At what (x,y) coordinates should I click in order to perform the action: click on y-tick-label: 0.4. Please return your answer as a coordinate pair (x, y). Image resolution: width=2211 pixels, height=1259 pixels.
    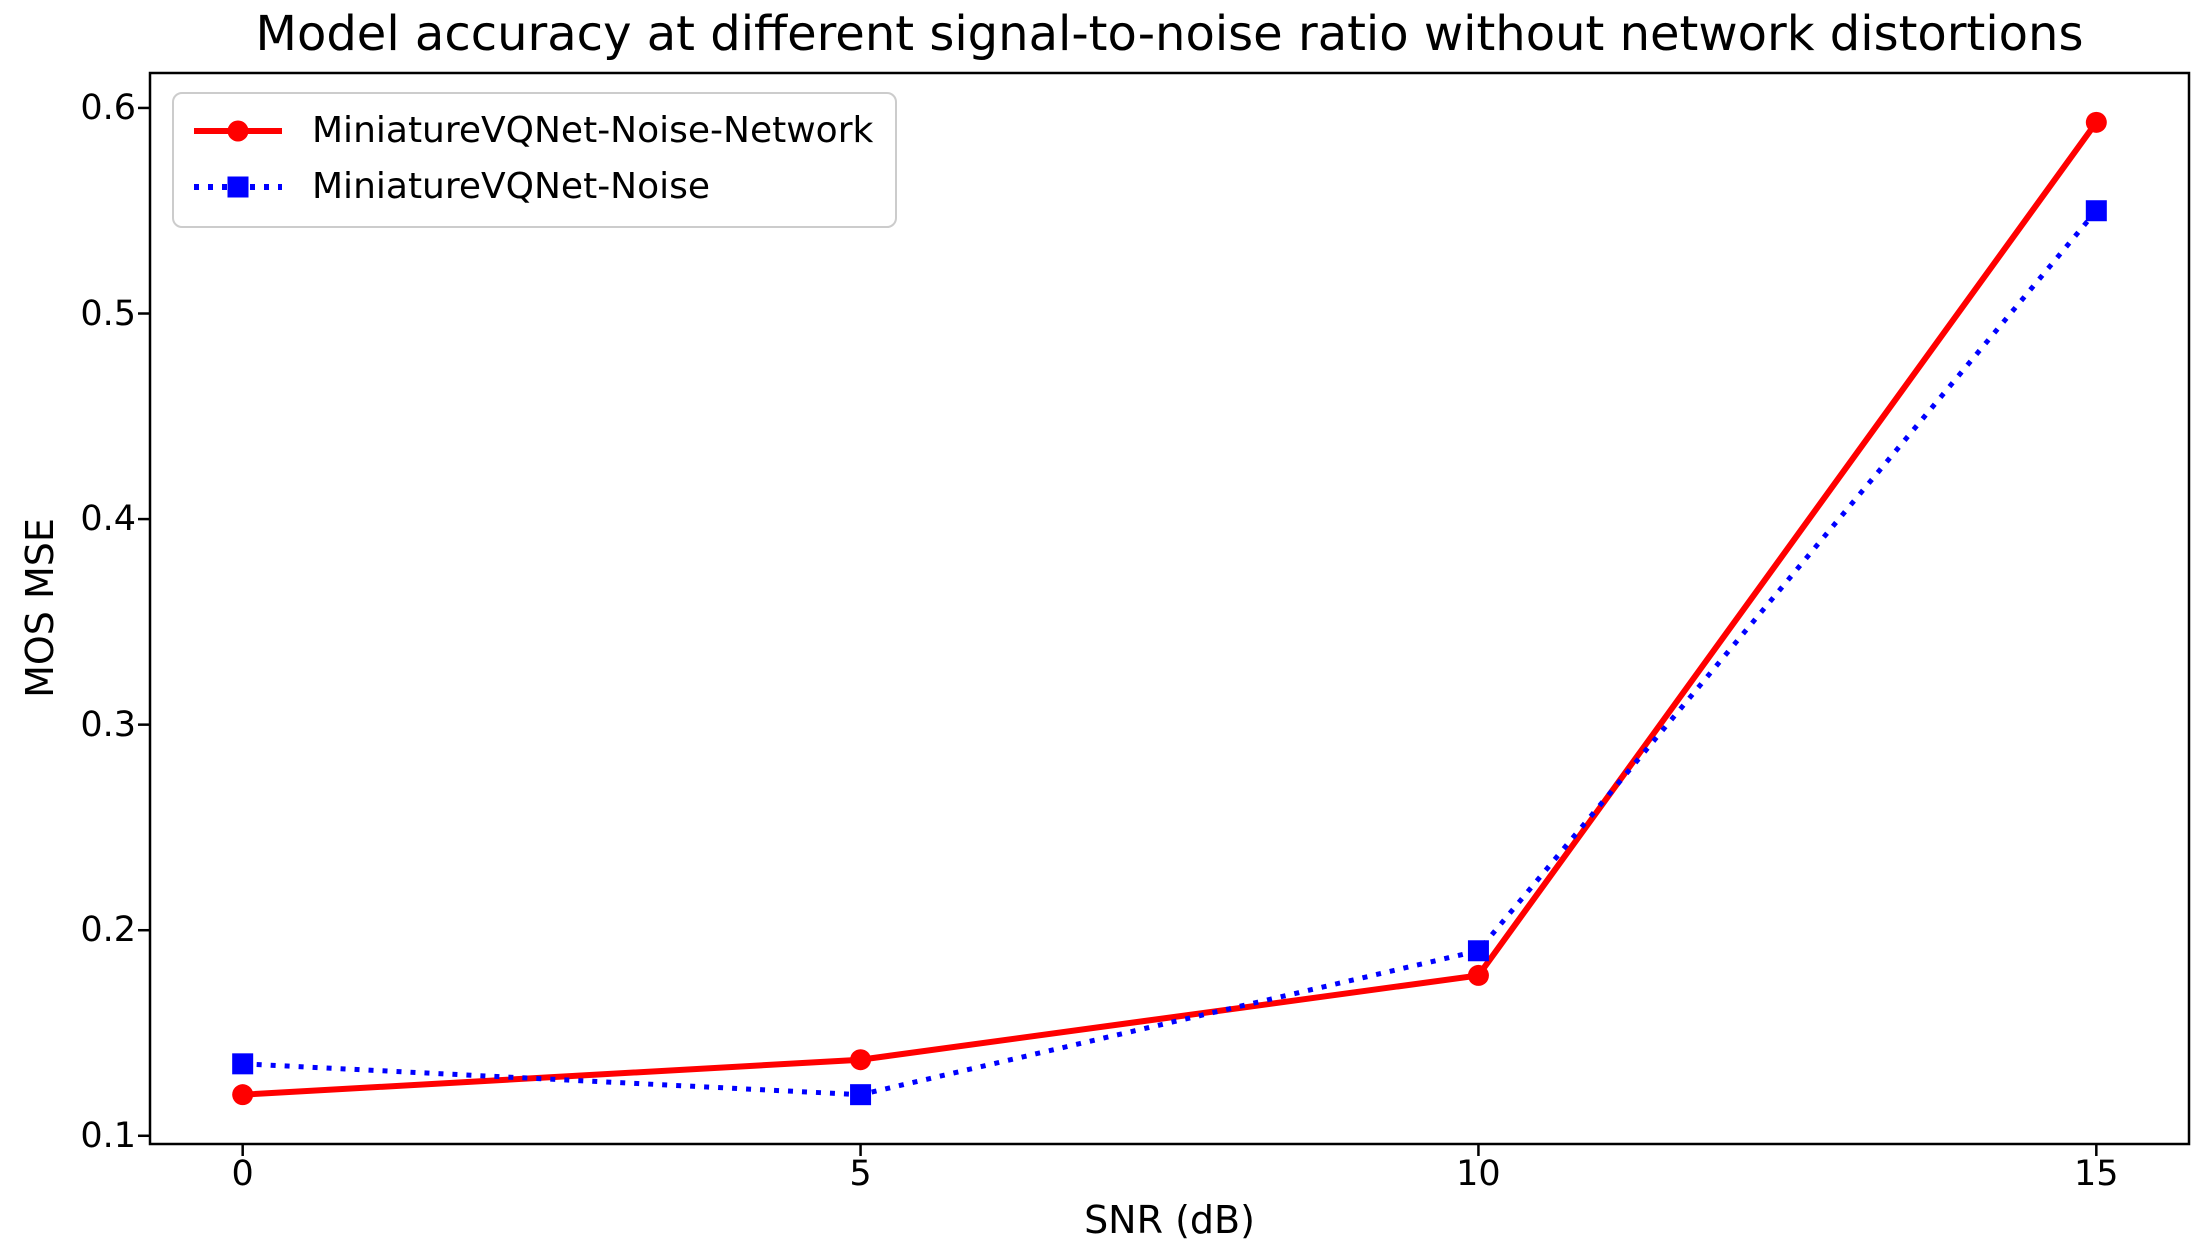
    Looking at the image, I should click on (108, 519).